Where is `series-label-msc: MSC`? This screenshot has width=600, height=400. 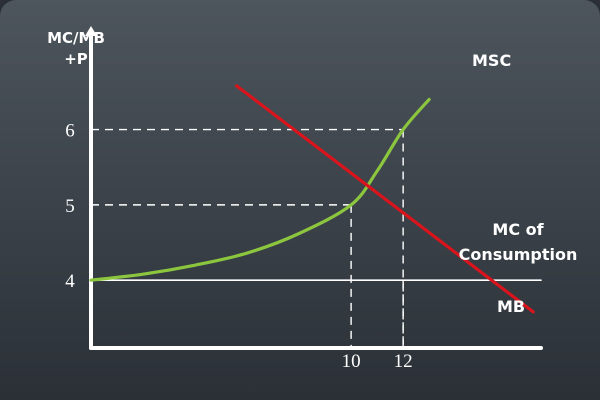 series-label-msc: MSC is located at coordinates (491, 60).